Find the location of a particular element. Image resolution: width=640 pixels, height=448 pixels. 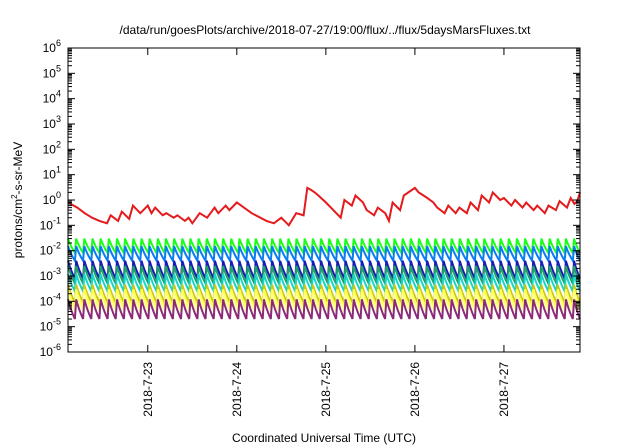

y-tick-label: 10⁴ is located at coordinates (52, 97).